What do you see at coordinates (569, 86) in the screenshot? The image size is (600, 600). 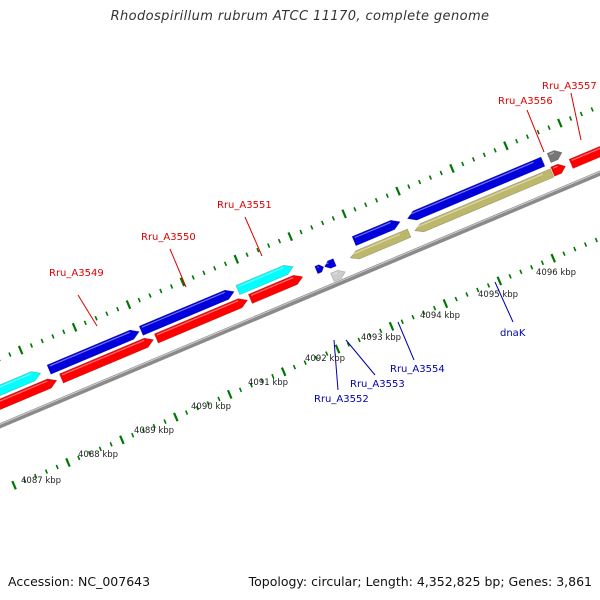 I see `gene-label-rru-a3557: Rru_A3557` at bounding box center [569, 86].